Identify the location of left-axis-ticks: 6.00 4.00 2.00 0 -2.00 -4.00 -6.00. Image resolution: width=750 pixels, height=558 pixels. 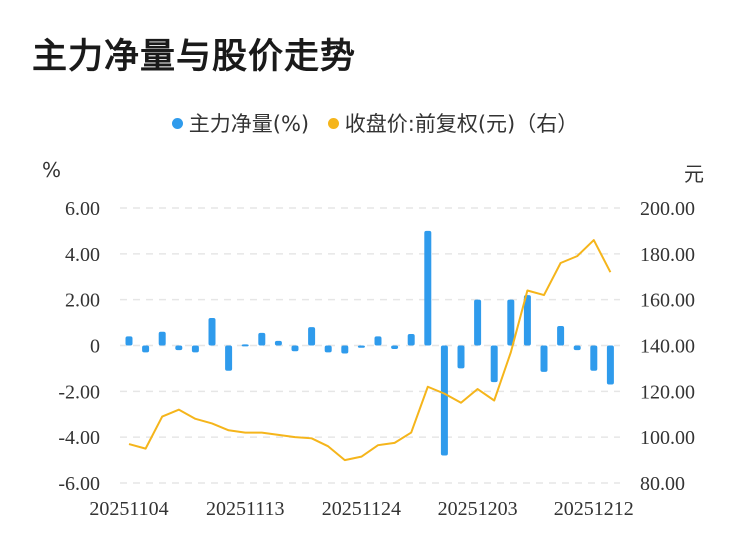
(79, 346).